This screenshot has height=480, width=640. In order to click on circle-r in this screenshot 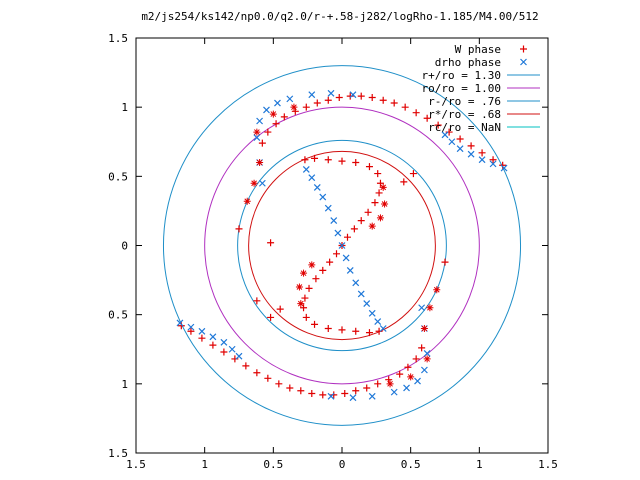, I will do `click(342, 245)`.